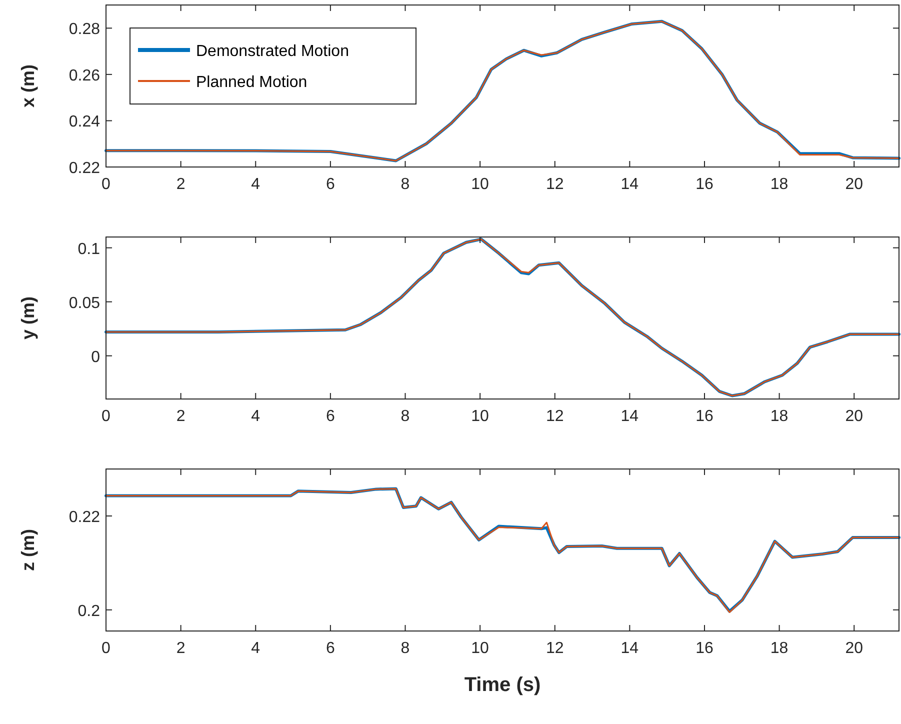 This screenshot has width=901, height=724. What do you see at coordinates (95, 357) in the screenshot?
I see `y-tick-label: 0` at bounding box center [95, 357].